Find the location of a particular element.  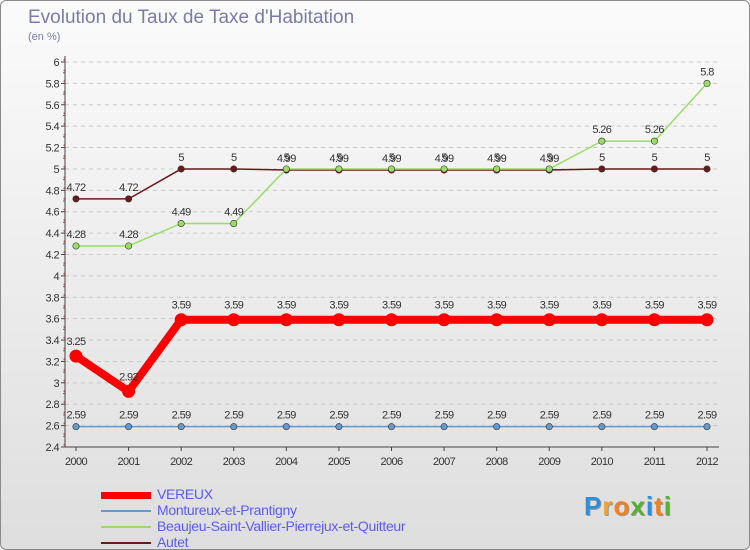

y-tick-label: 3.2 is located at coordinates (53, 362).